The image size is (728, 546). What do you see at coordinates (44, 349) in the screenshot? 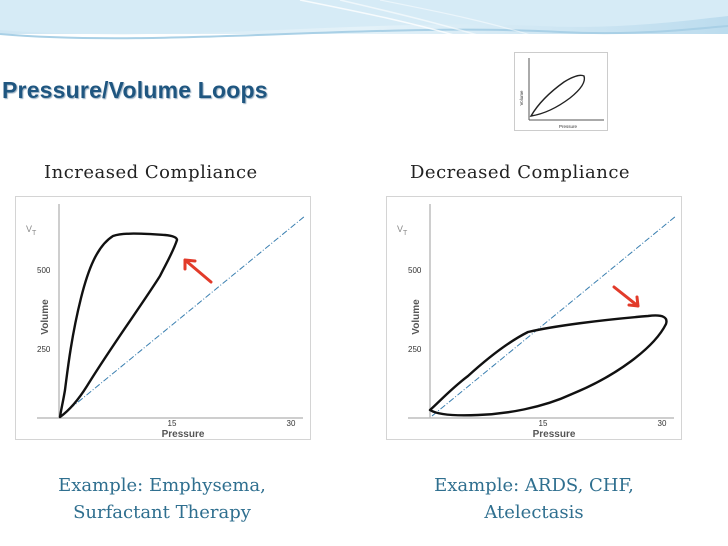
I see `left-y-tick-250: 250` at bounding box center [44, 349].